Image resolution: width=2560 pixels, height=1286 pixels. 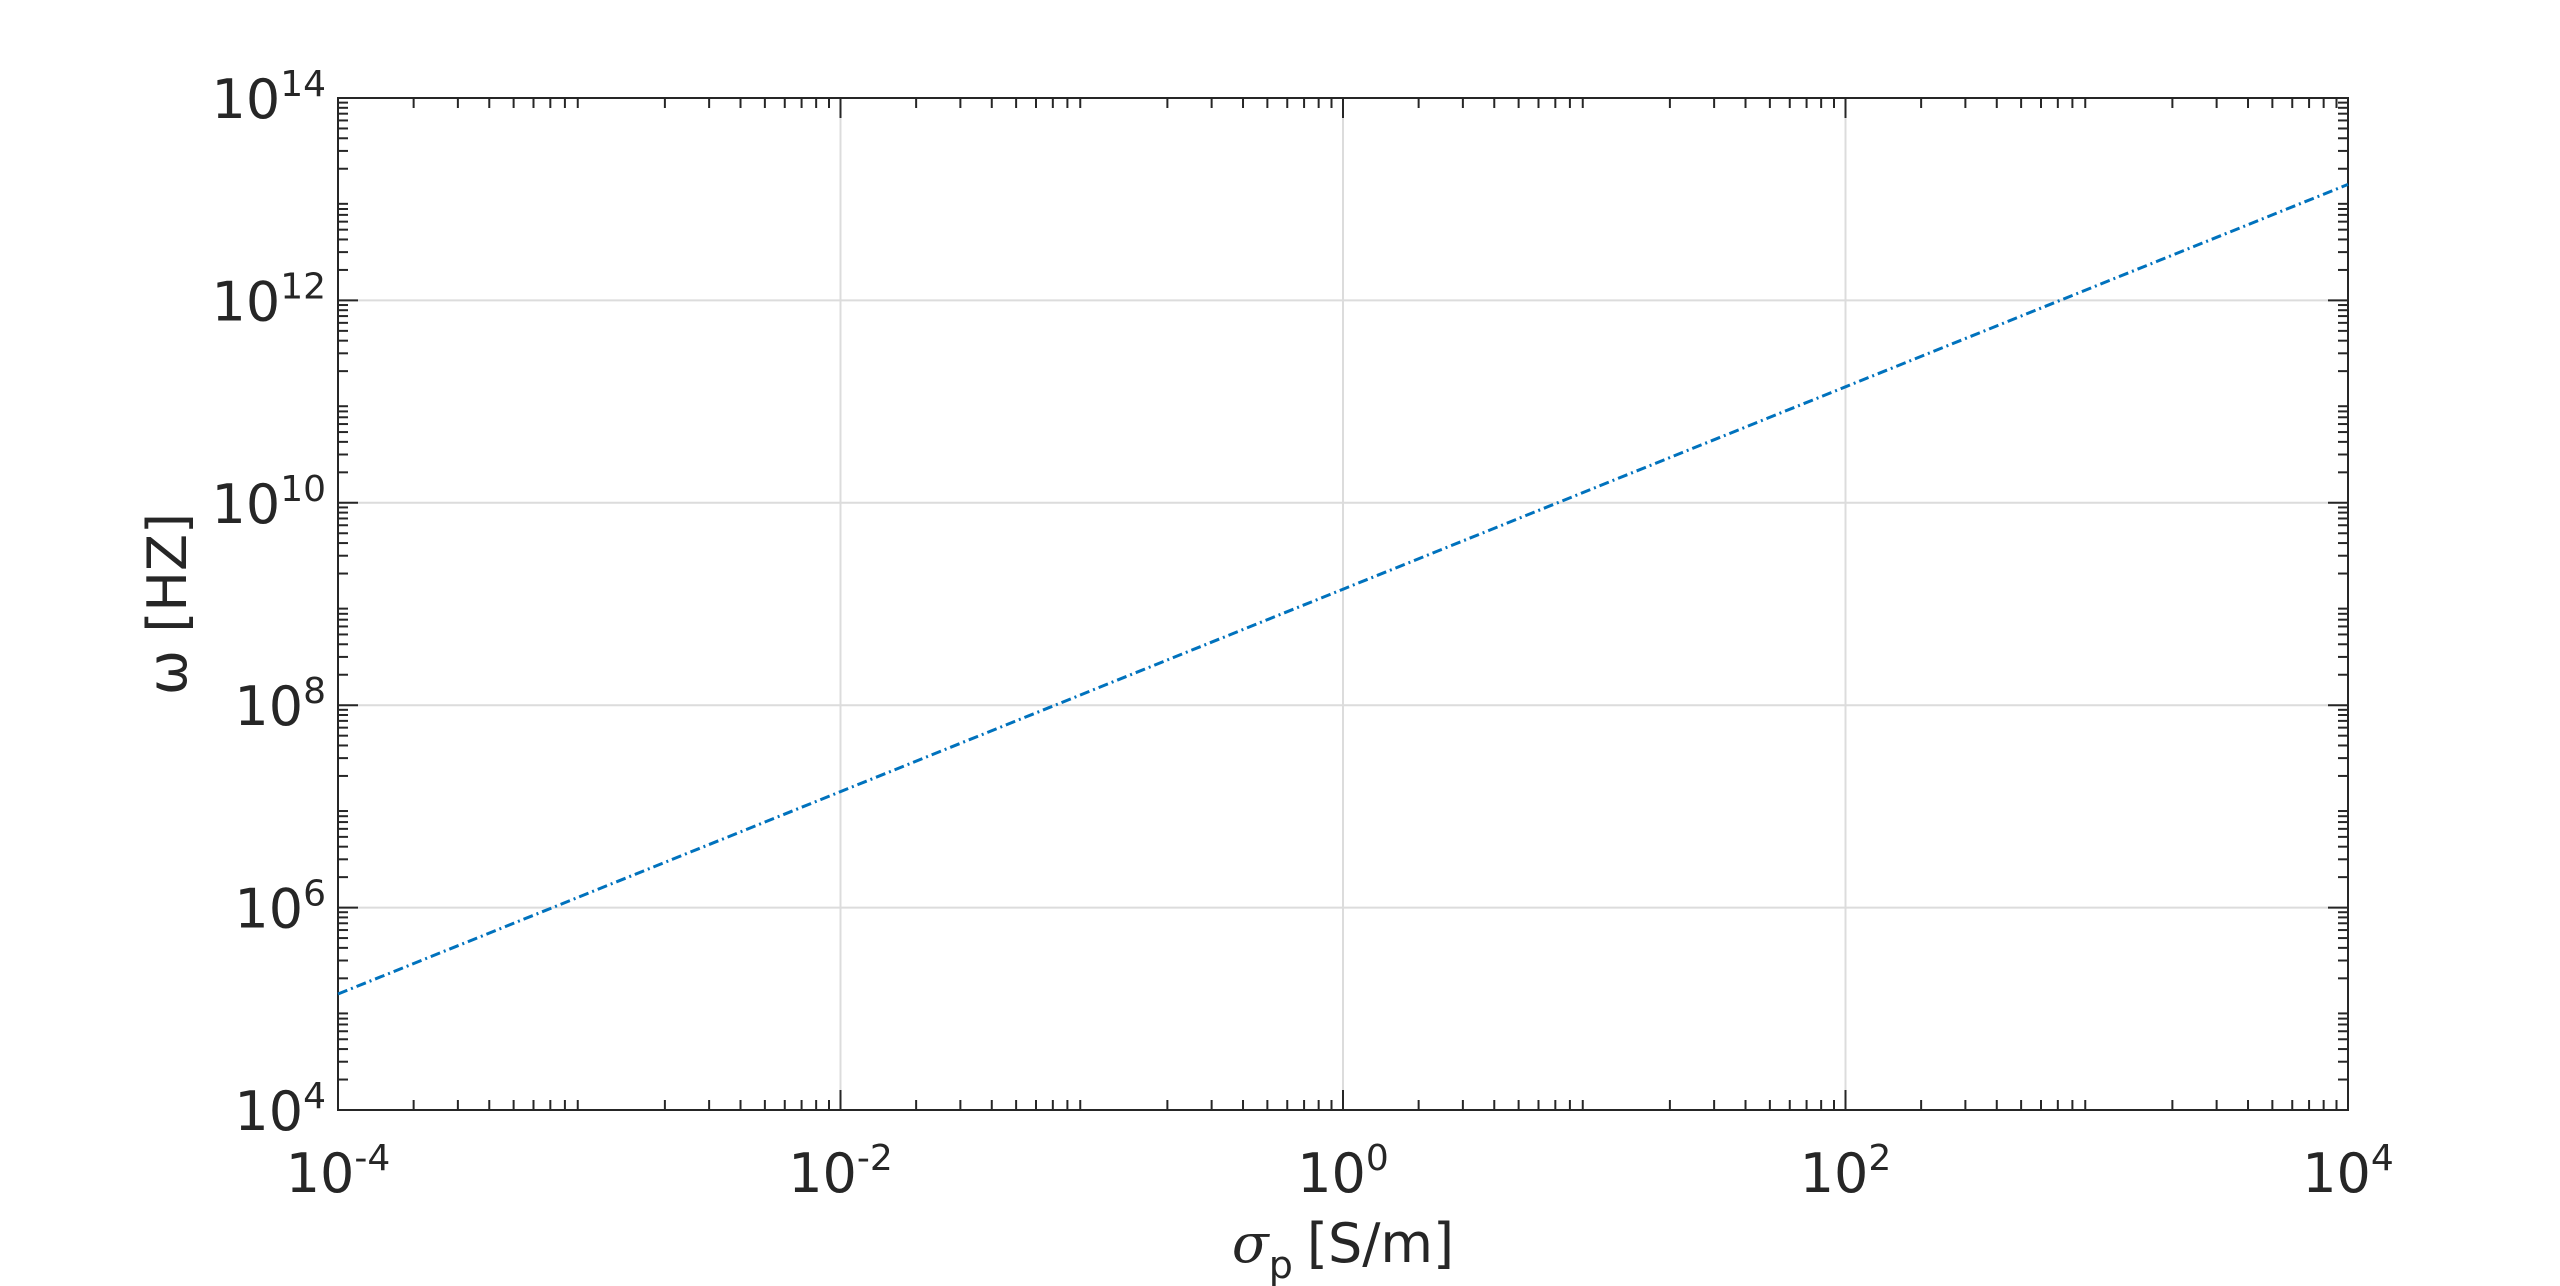 I want to click on y-tick-exponent: 12, so click(x=303, y=286).